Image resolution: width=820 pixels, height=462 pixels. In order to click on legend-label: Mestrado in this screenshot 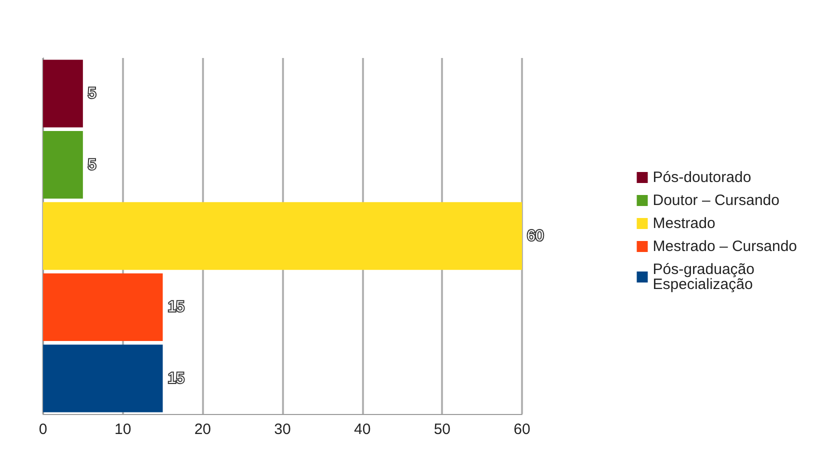, I will do `click(684, 223)`.